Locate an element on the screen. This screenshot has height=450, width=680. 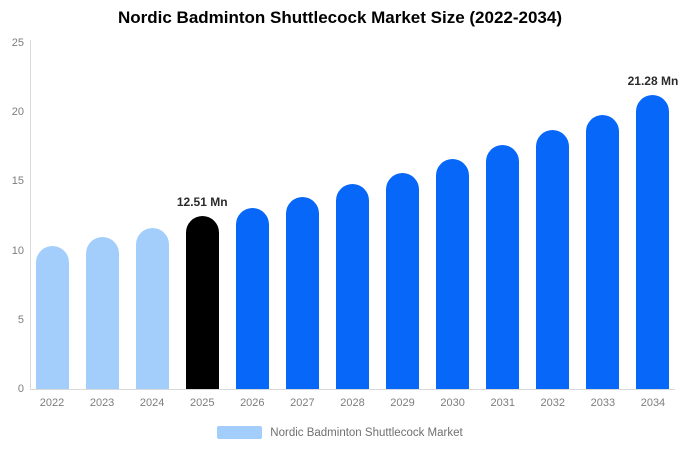
x-tick-label-2023: 2023 is located at coordinates (102, 403).